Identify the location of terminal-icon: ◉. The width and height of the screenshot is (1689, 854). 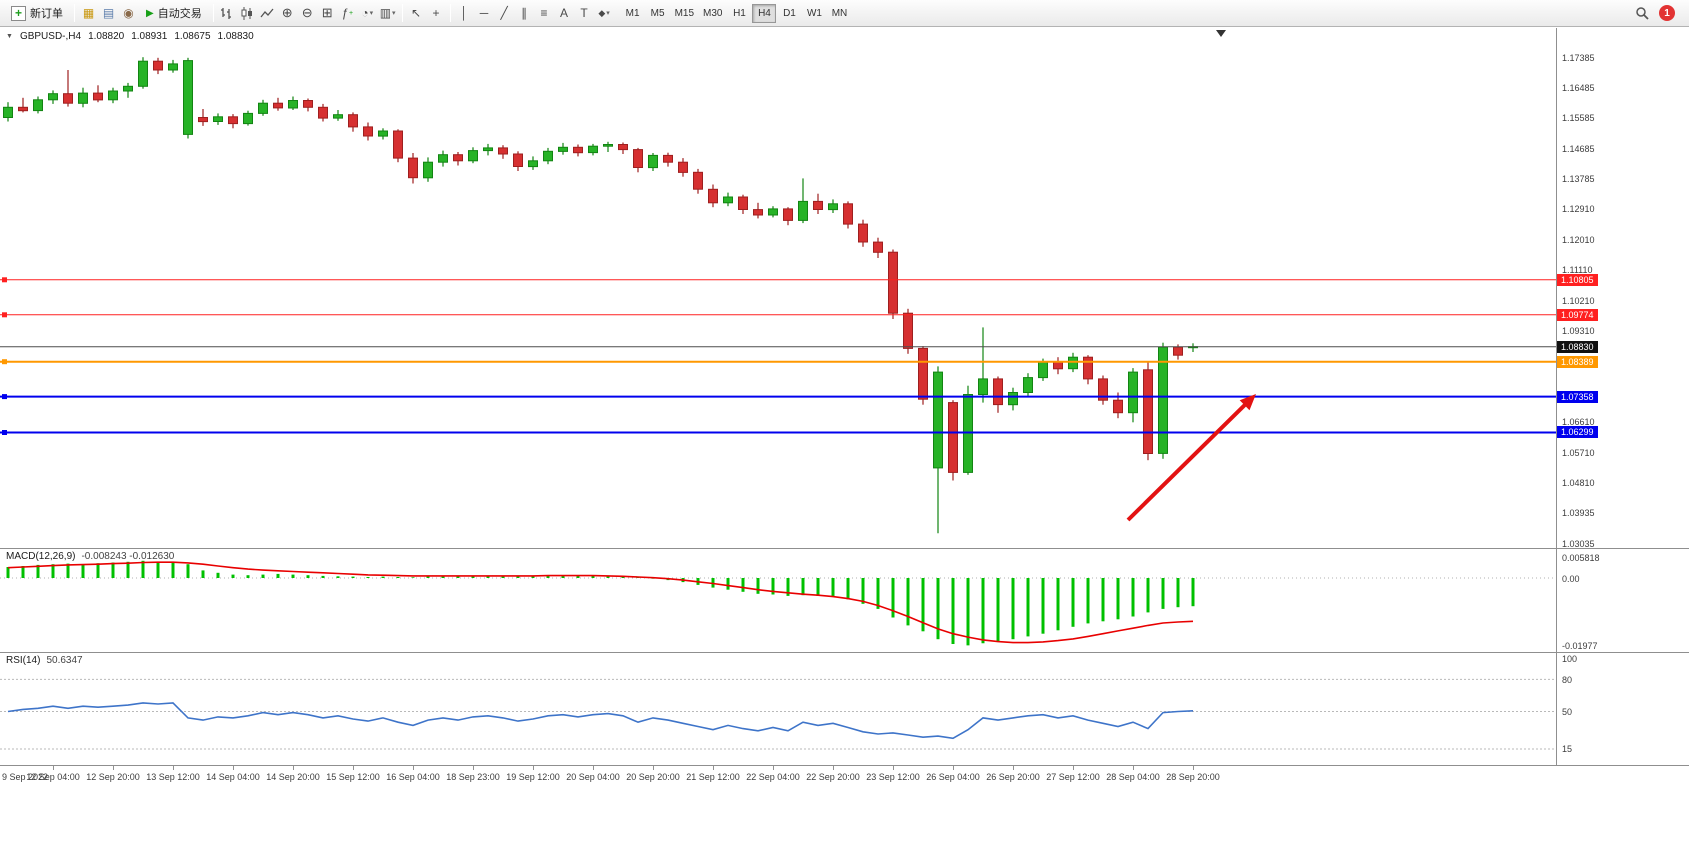
(128, 13).